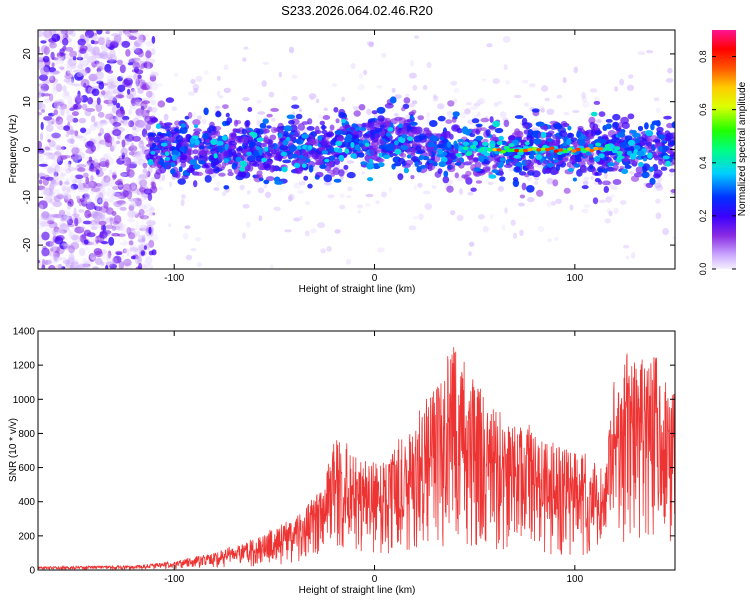  I want to click on colorbar-tick-label: 0.2, so click(703, 216).